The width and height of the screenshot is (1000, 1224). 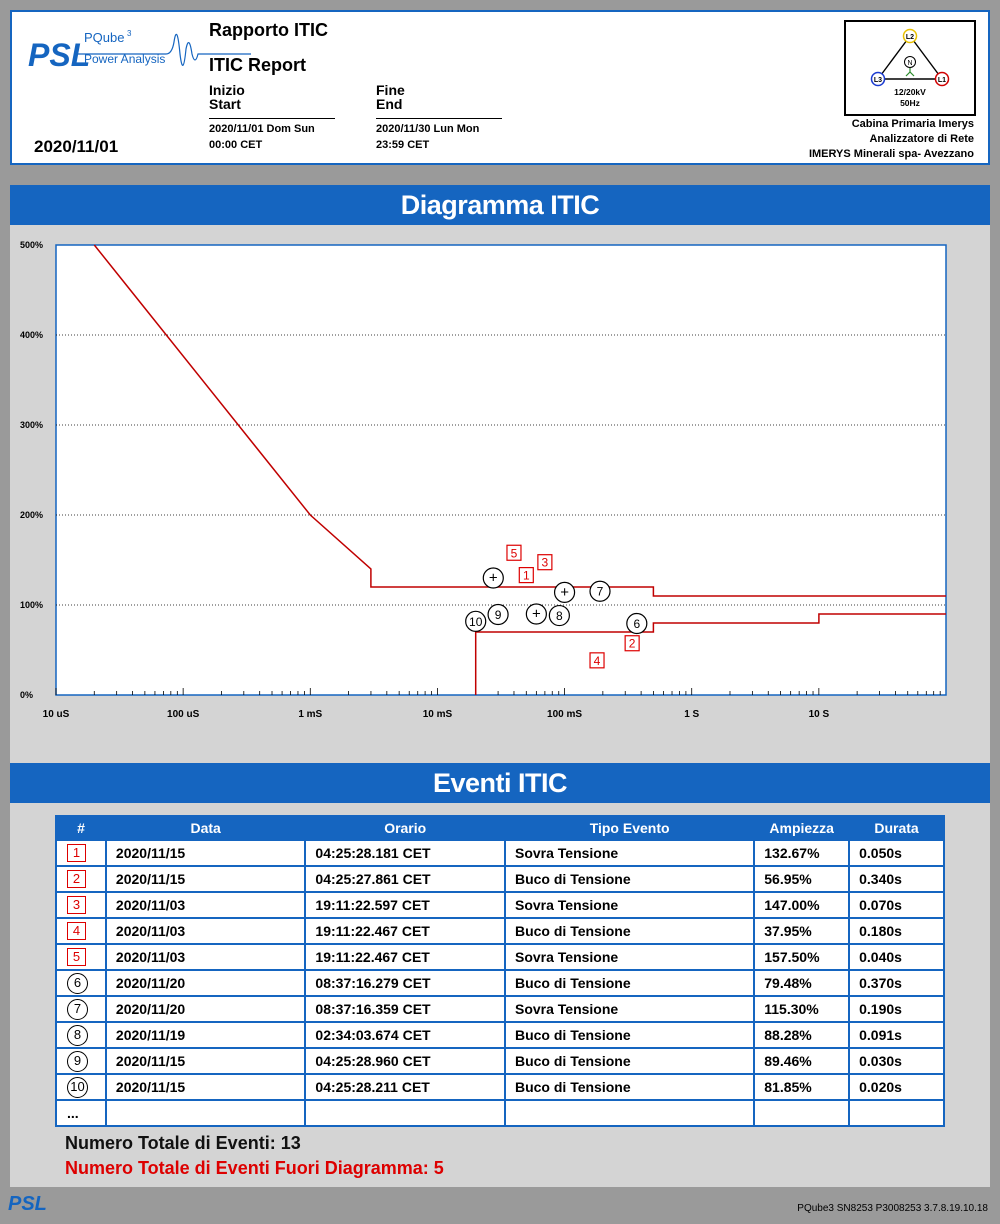 I want to click on chart-marker-circle: 9, so click(x=498, y=614).